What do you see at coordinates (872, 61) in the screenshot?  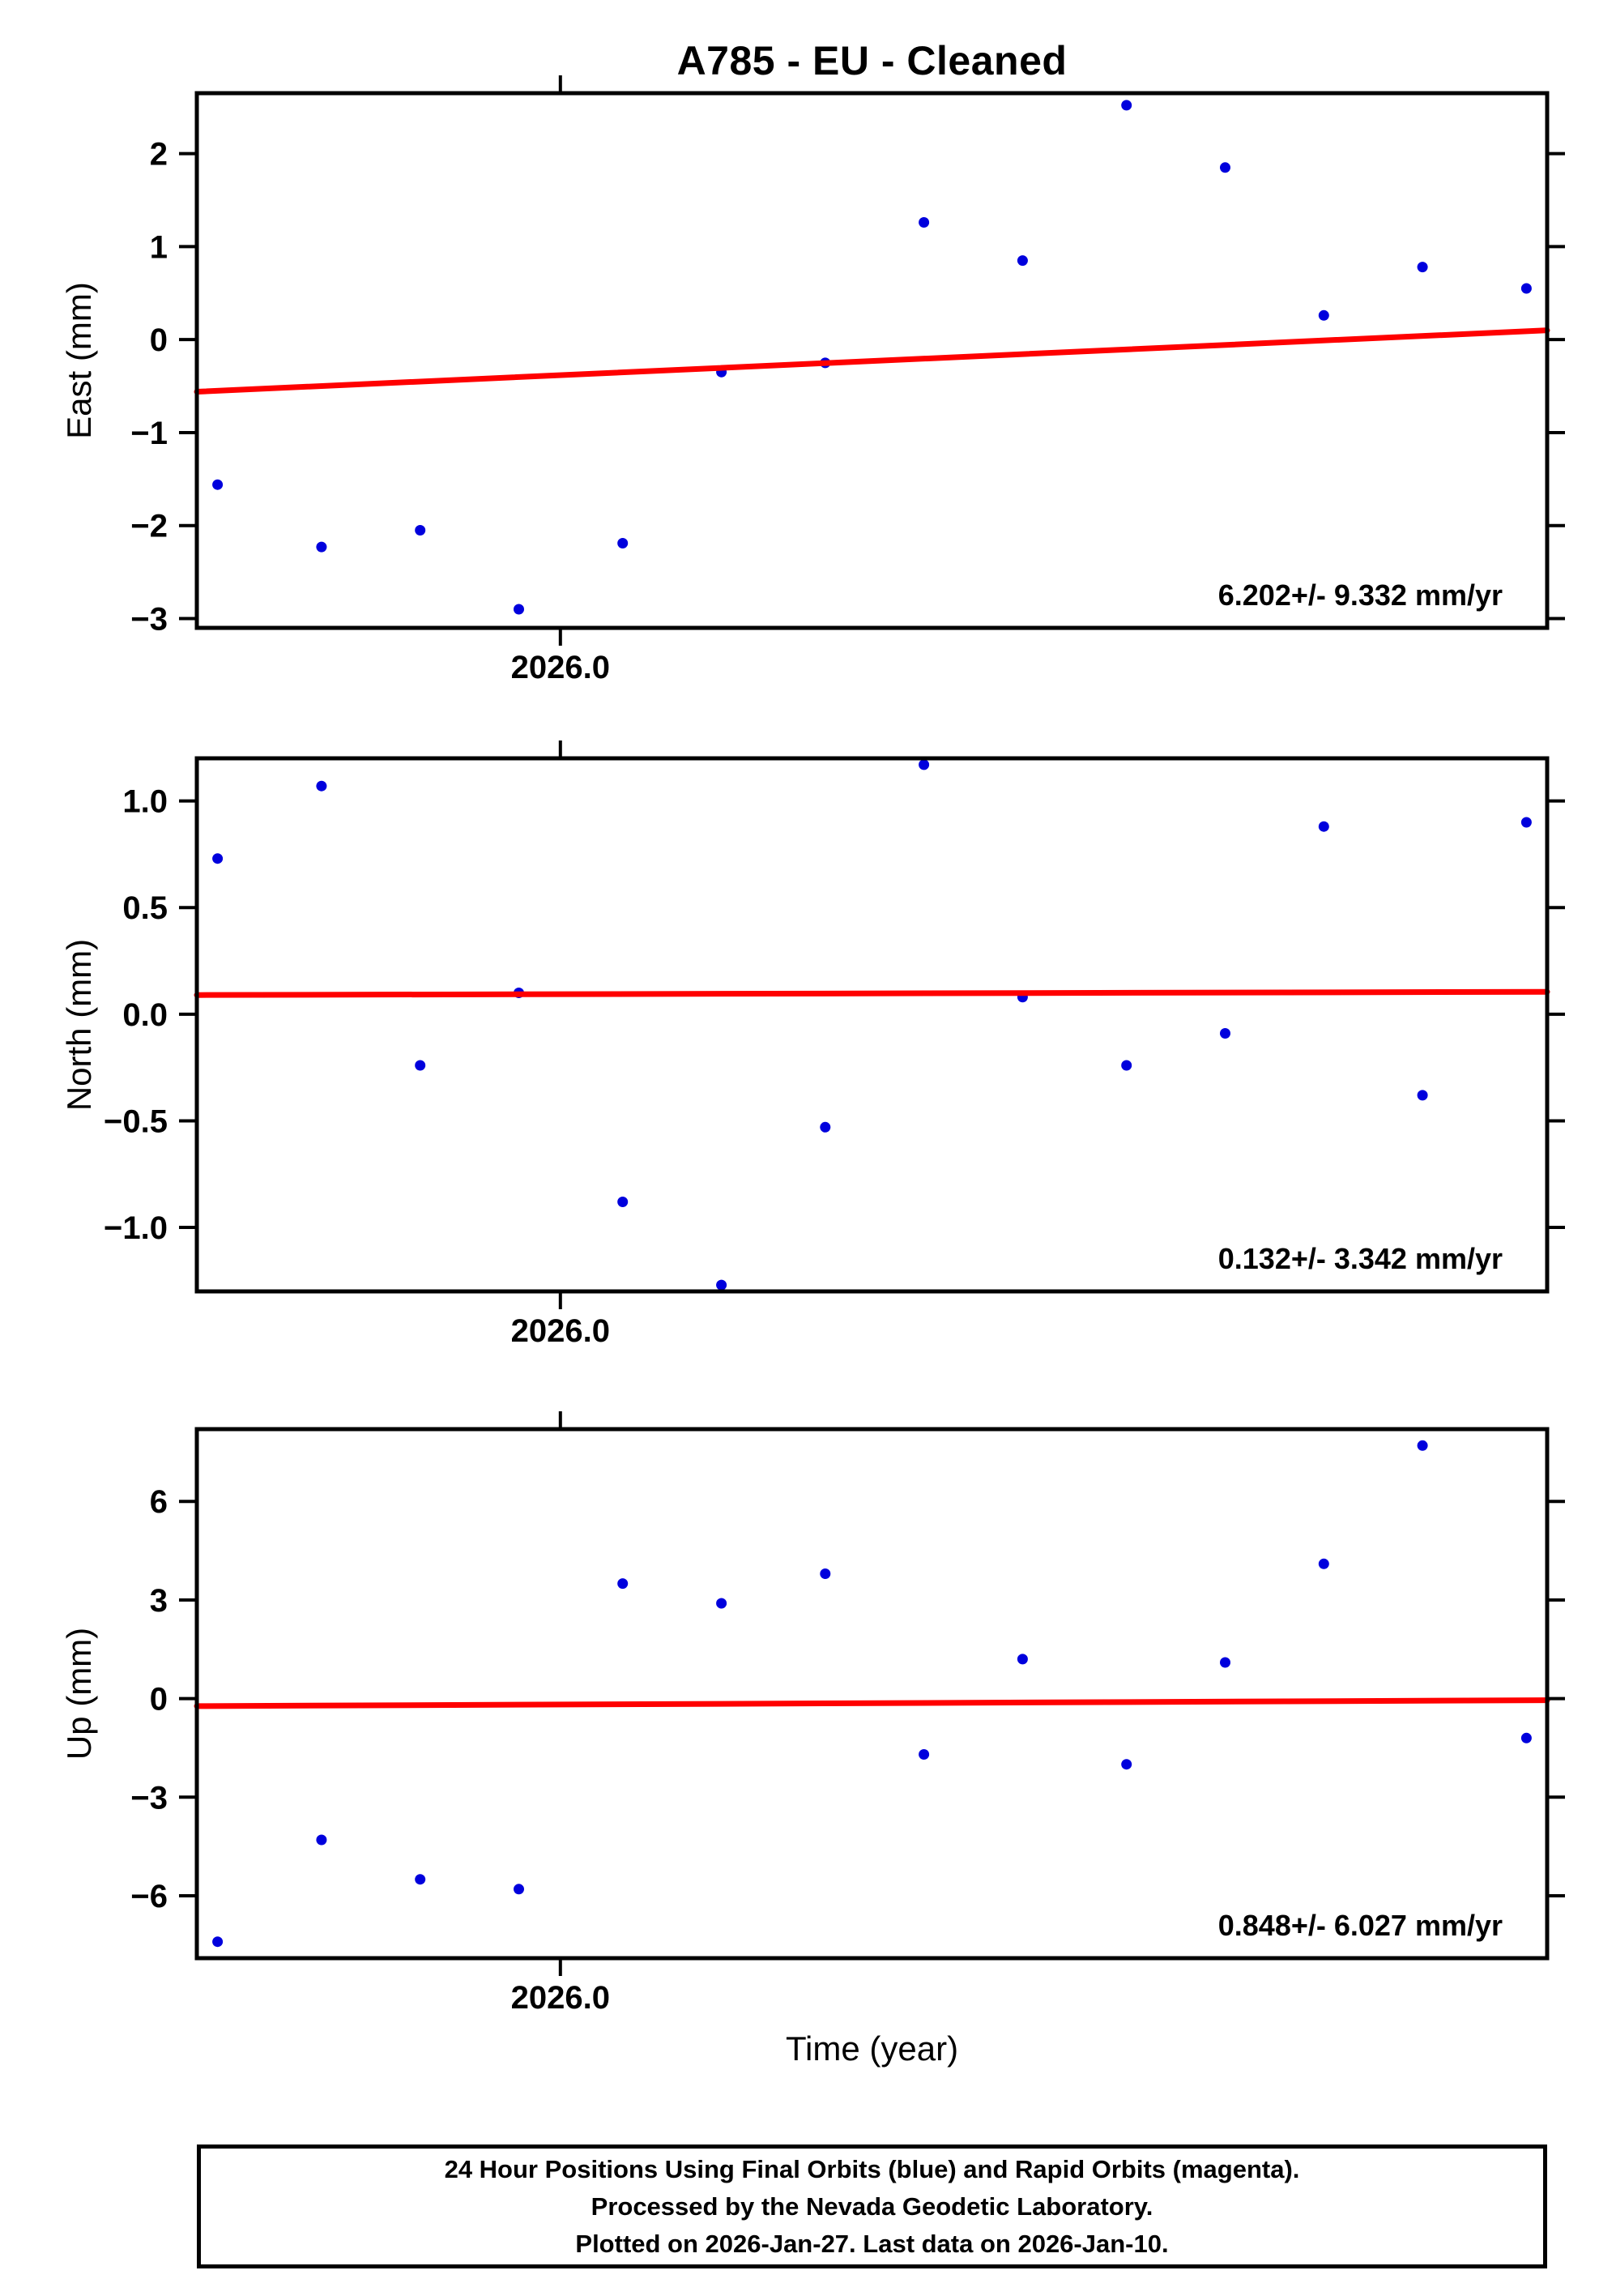 I see `page-title: A785 - EU - Cleaned` at bounding box center [872, 61].